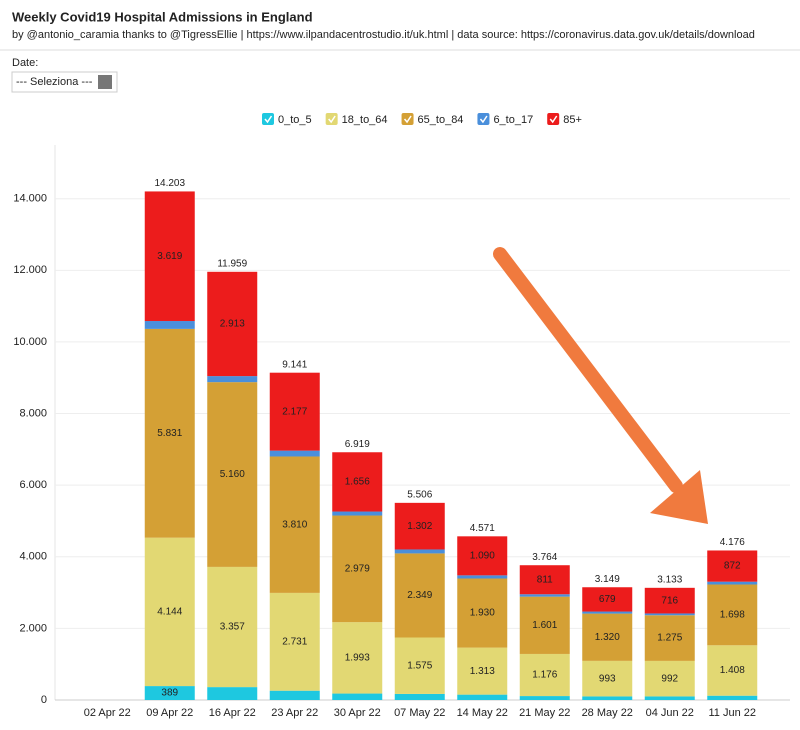 The width and height of the screenshot is (800, 730). What do you see at coordinates (25, 63) in the screenshot?
I see `date-label: Date:` at bounding box center [25, 63].